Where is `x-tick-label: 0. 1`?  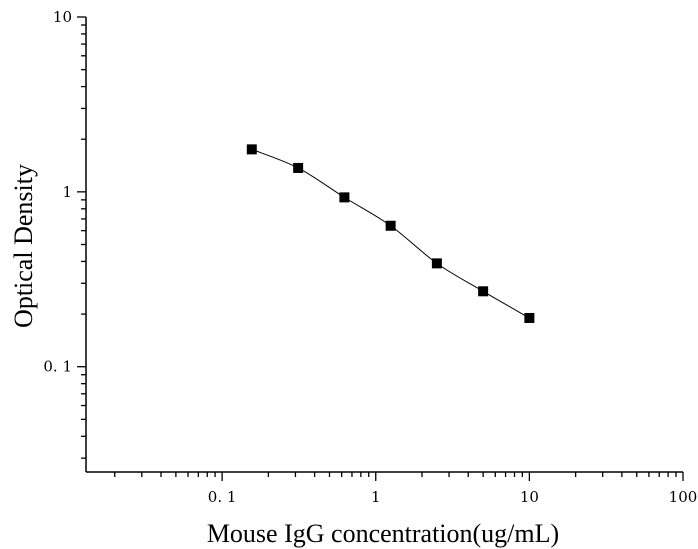 x-tick-label: 0. 1 is located at coordinates (222, 497).